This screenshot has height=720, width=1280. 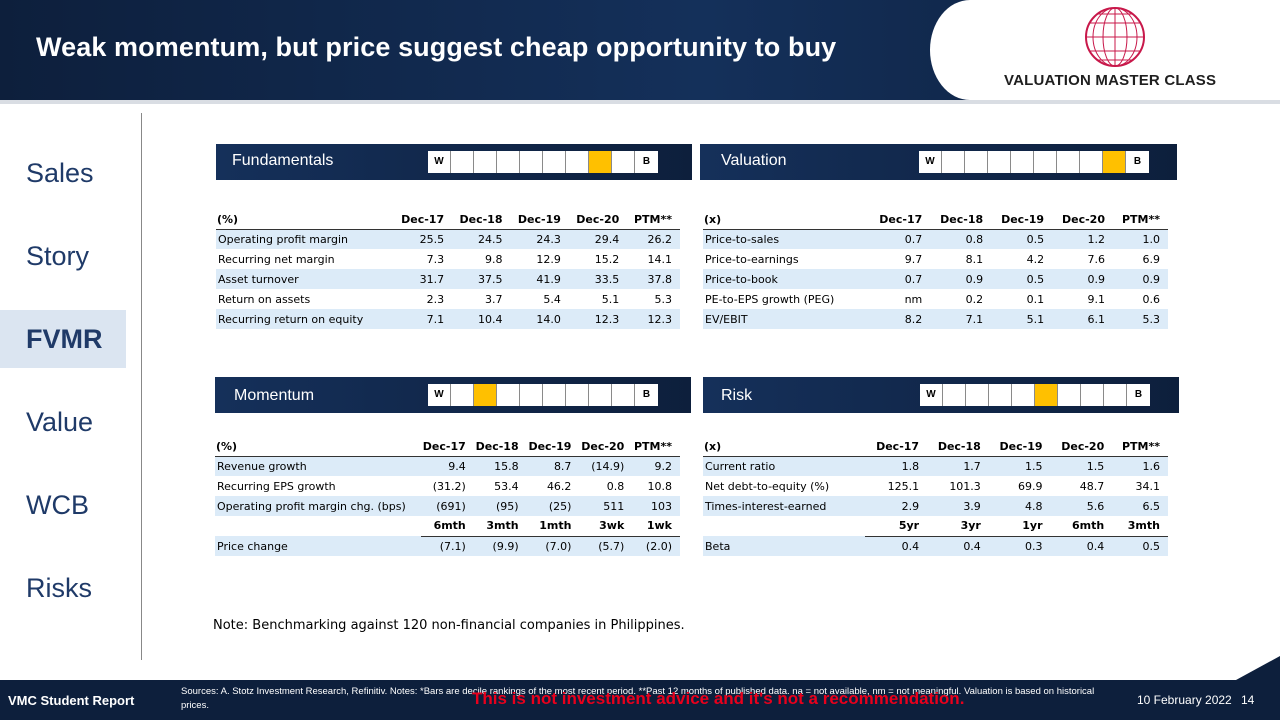 I want to click on sidebar-item-sales: Sales, so click(x=60, y=173).